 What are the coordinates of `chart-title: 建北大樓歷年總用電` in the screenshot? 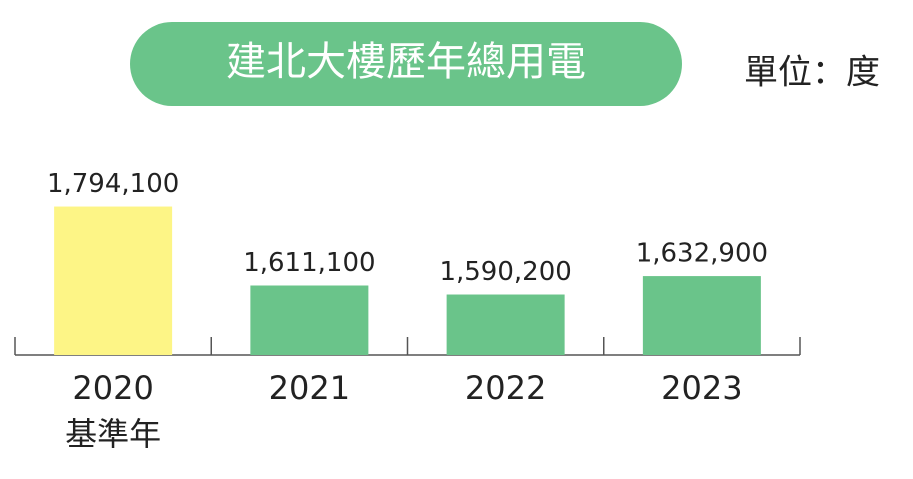 It's located at (406, 62).